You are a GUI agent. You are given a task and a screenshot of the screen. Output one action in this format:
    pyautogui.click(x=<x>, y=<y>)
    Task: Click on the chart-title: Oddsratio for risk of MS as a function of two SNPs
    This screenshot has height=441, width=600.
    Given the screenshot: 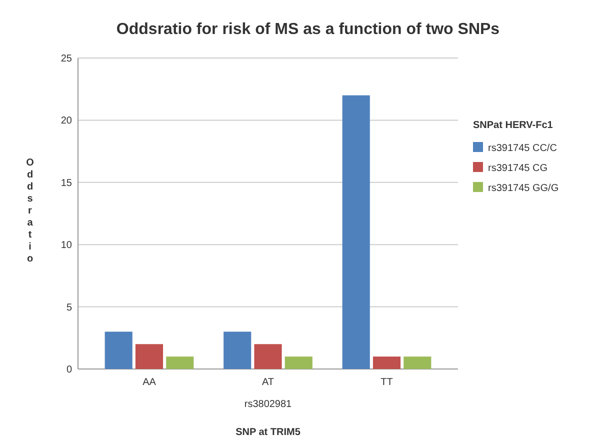 What is the action you would take?
    pyautogui.click(x=308, y=29)
    